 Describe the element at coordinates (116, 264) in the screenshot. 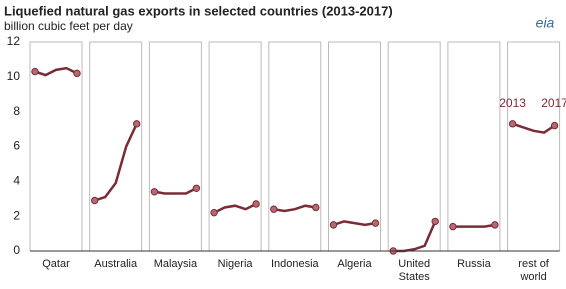

I see `panel-label: Australia` at that location.